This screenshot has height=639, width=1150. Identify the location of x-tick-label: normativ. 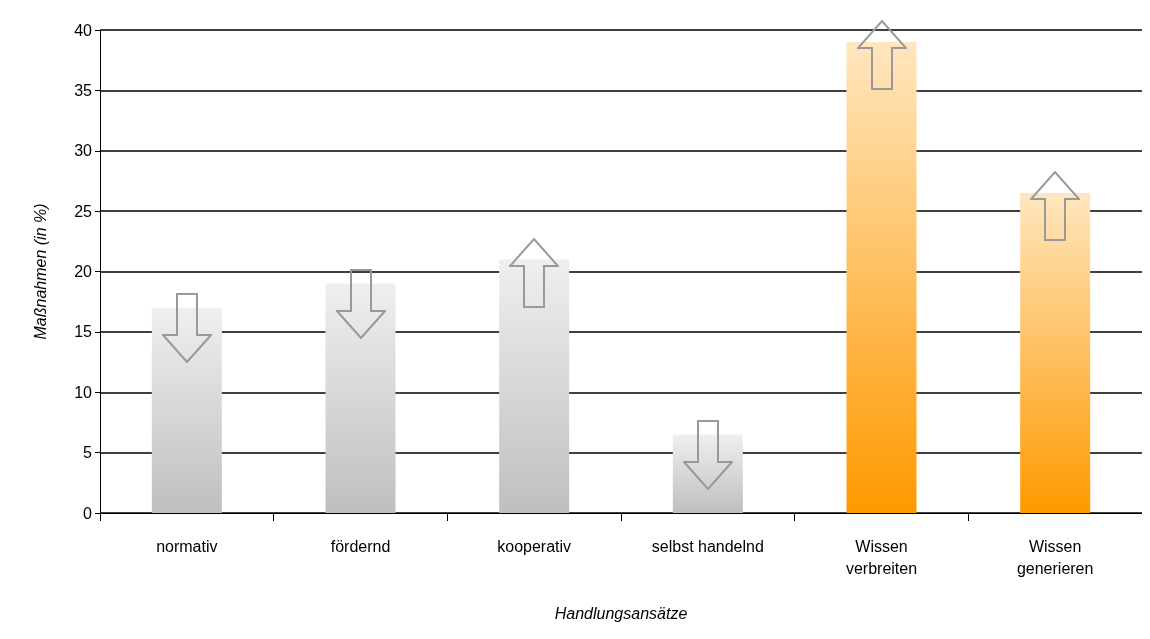
(187, 546).